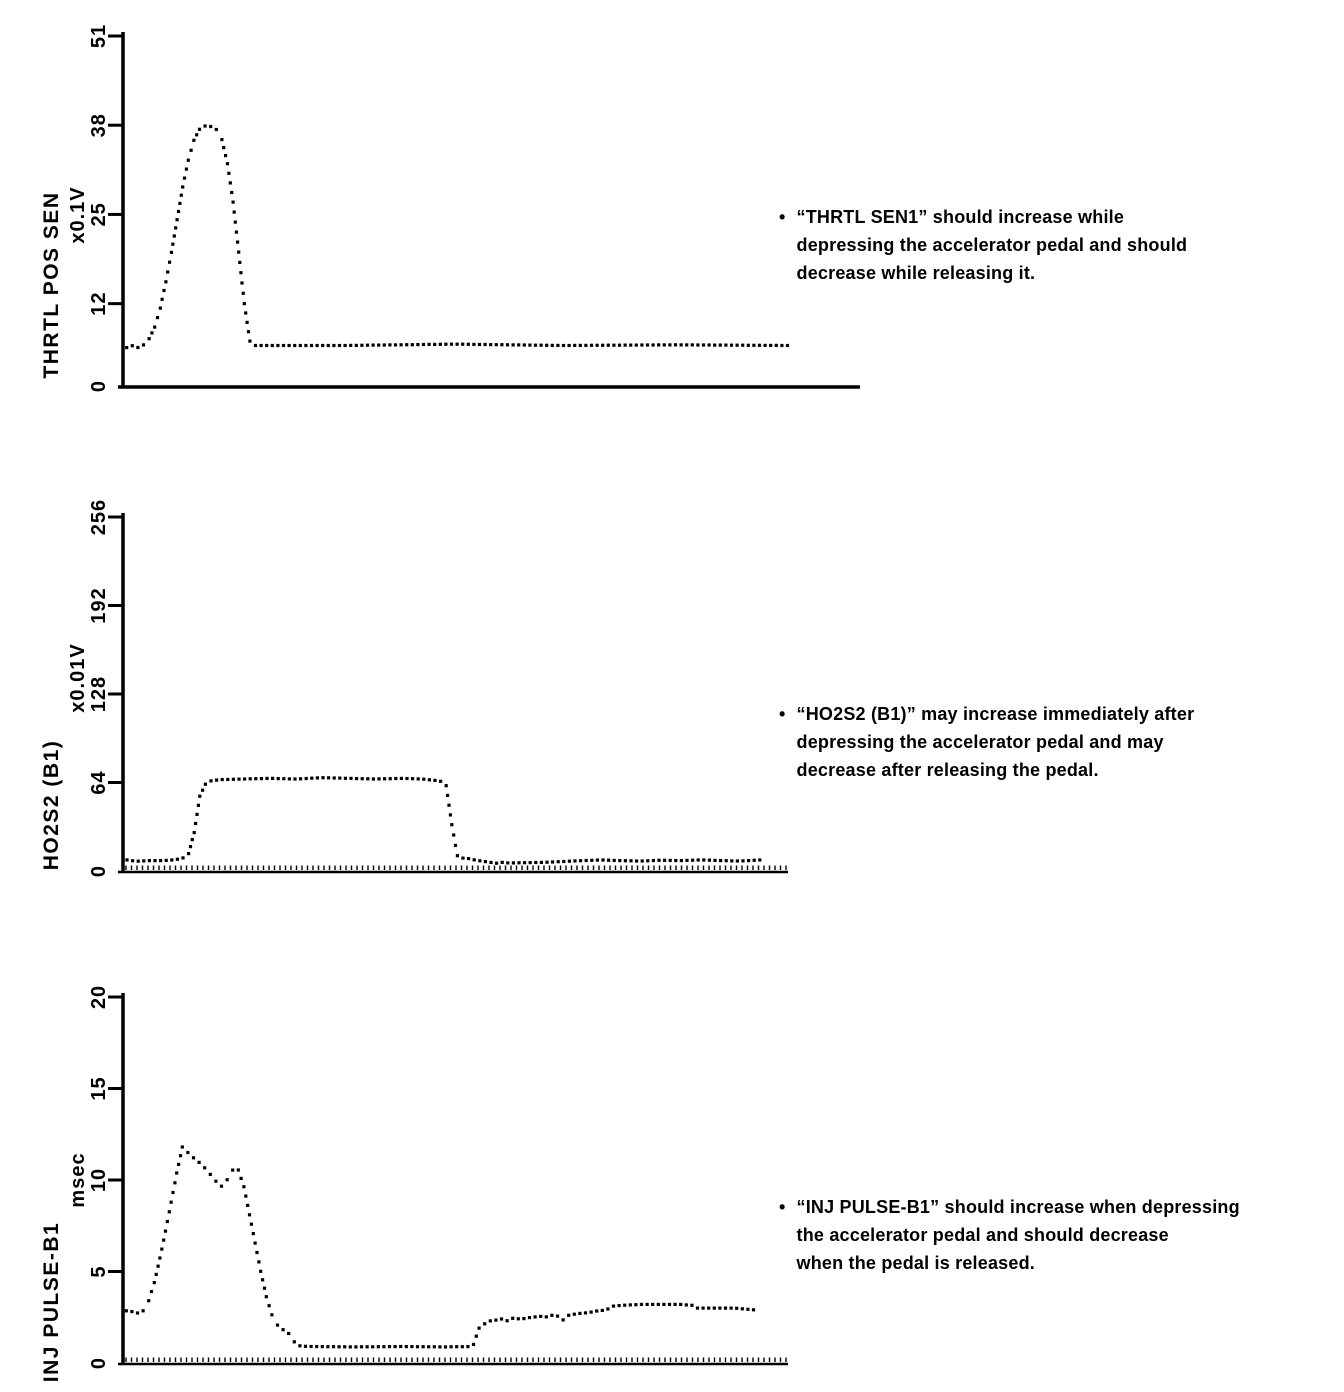 The height and width of the screenshot is (1392, 1344). Describe the element at coordinates (78, 677) in the screenshot. I see `unit-label: x0.01V` at that location.